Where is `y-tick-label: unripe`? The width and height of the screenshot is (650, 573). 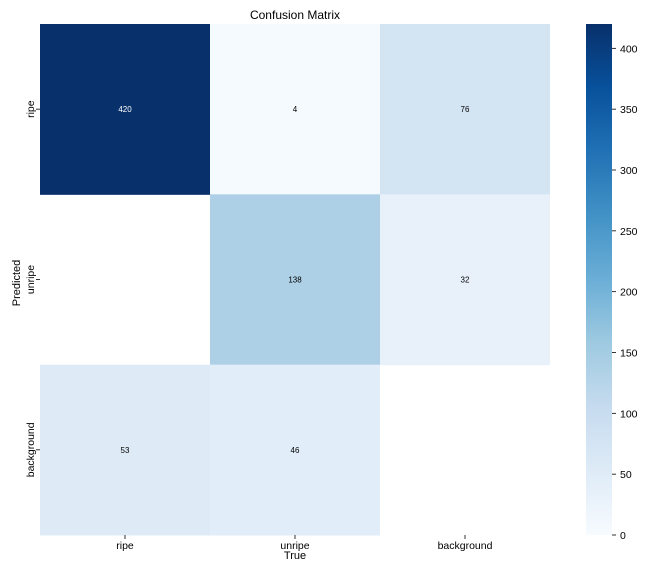
y-tick-label: unripe is located at coordinates (31, 279).